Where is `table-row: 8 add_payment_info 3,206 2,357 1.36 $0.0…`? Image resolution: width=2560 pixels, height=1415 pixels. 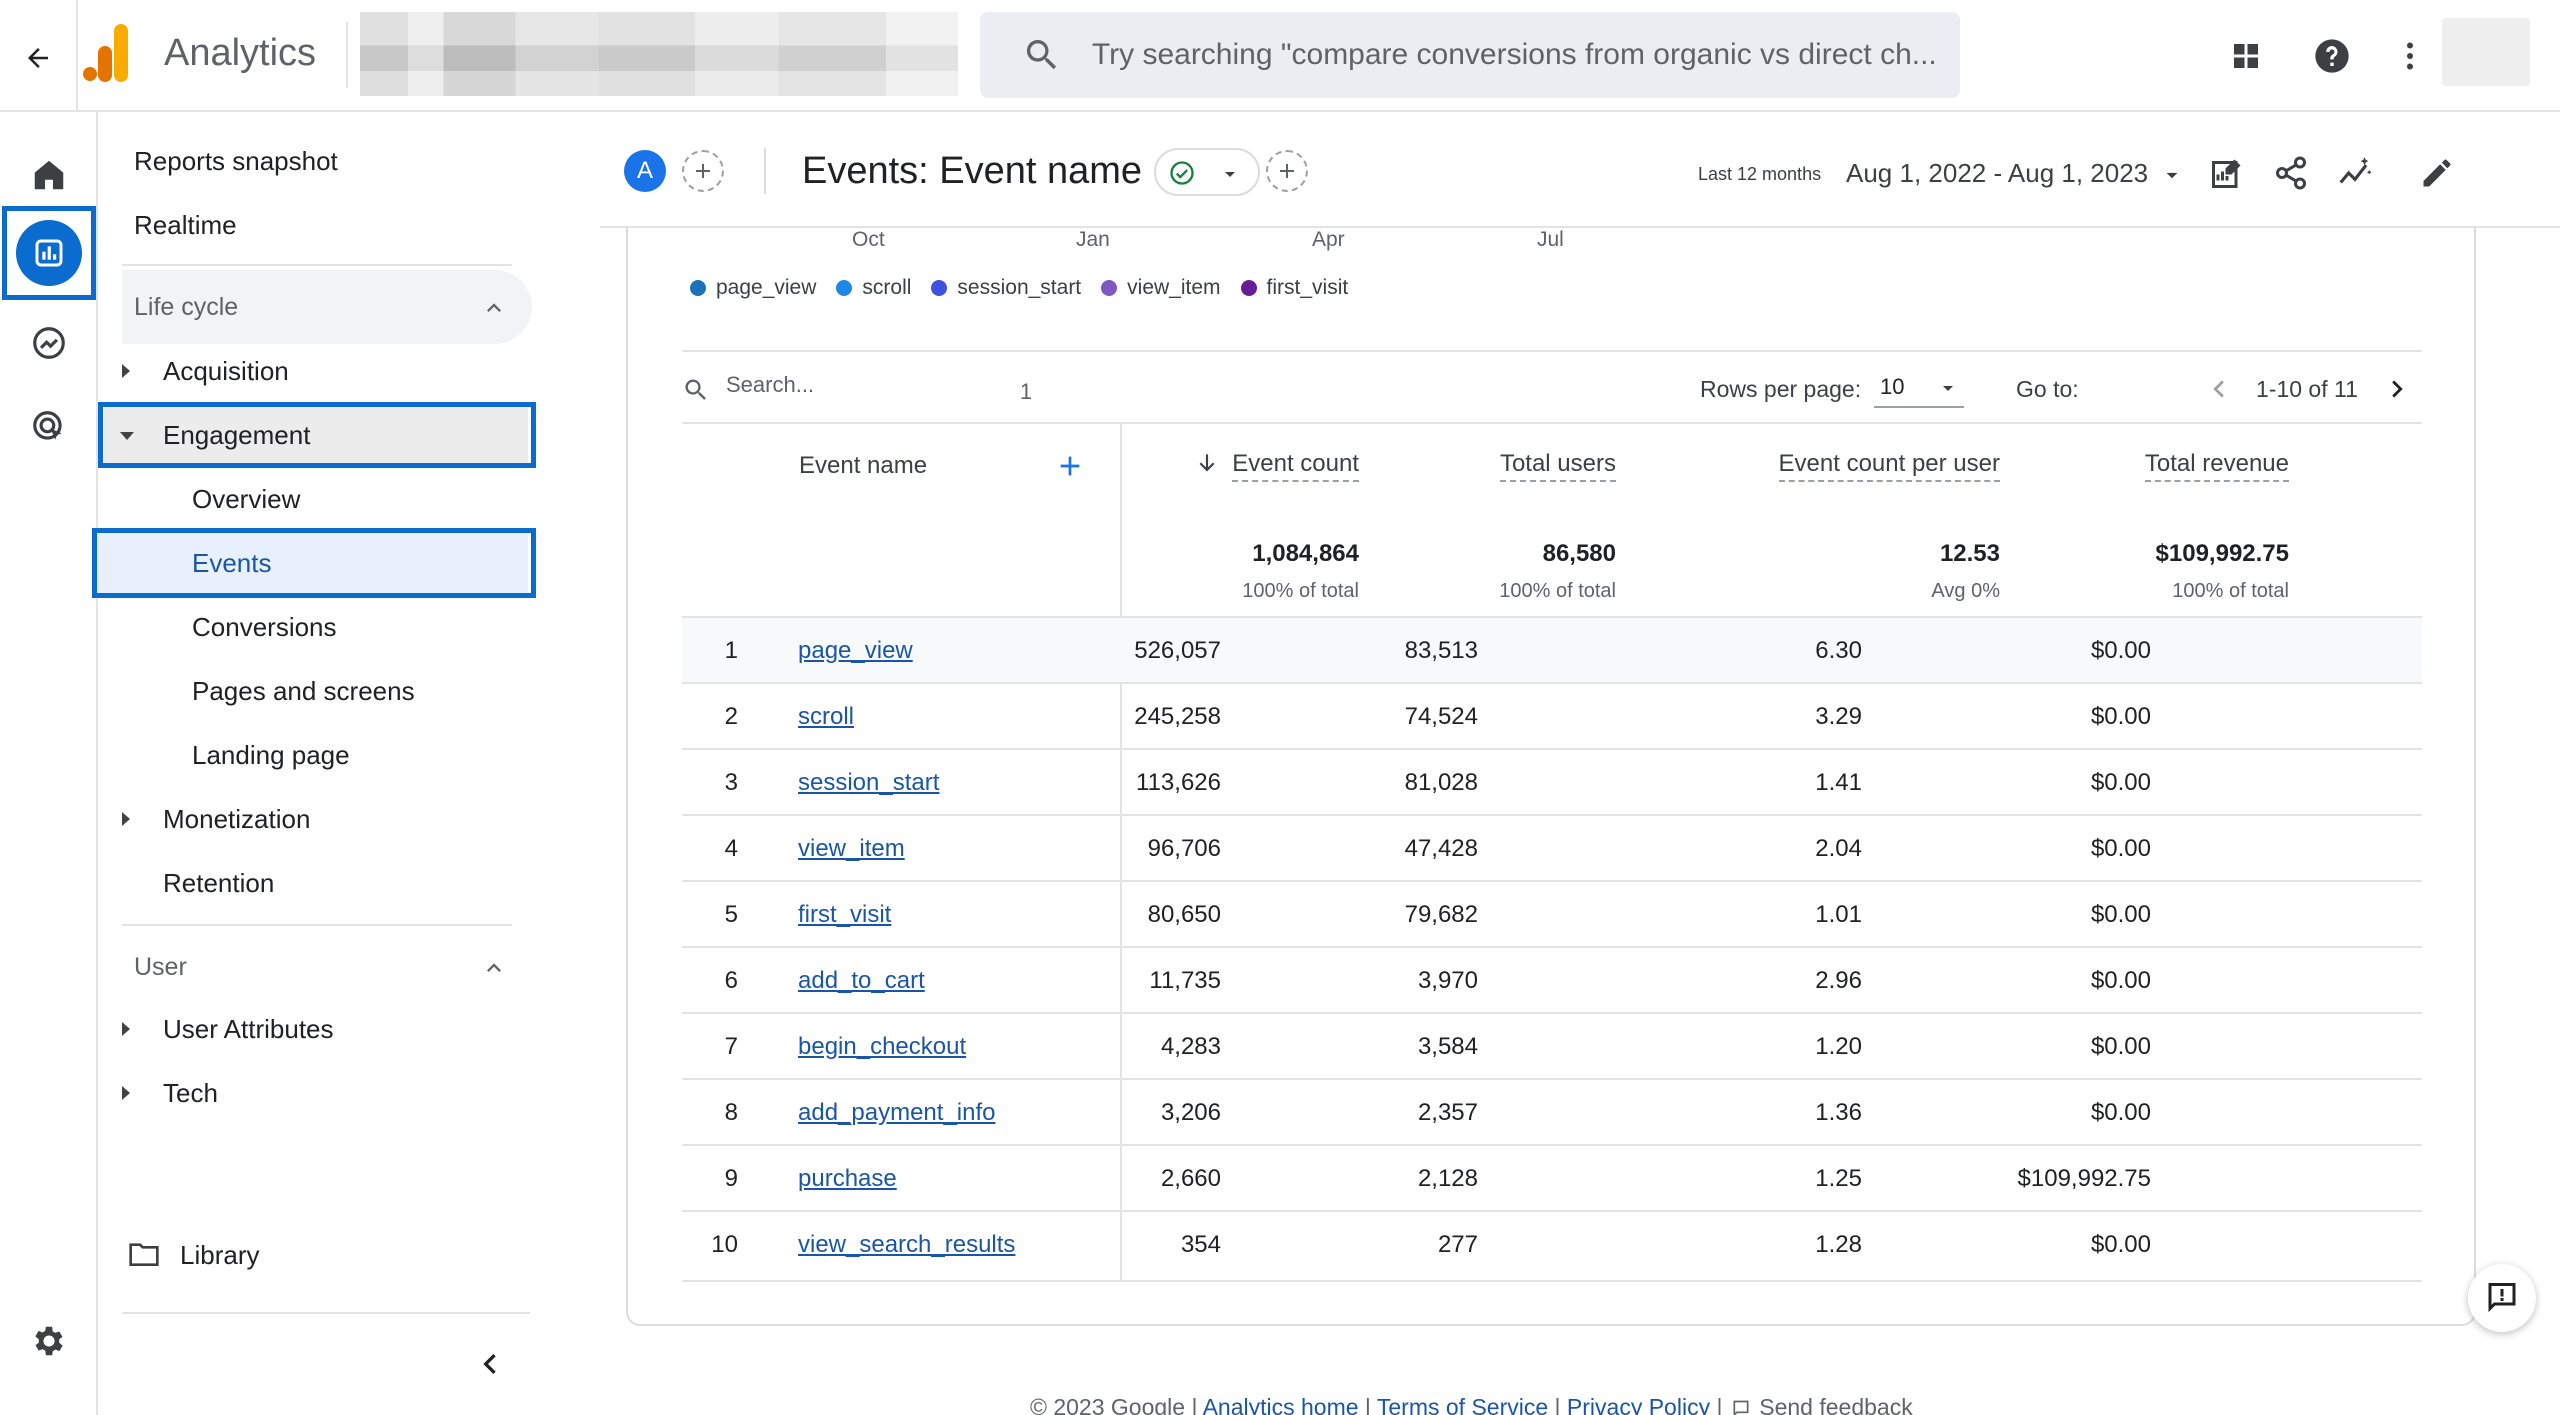
table-row: 8 add_payment_info 3,206 2,357 1.36 $0.0… is located at coordinates (1552, 1111).